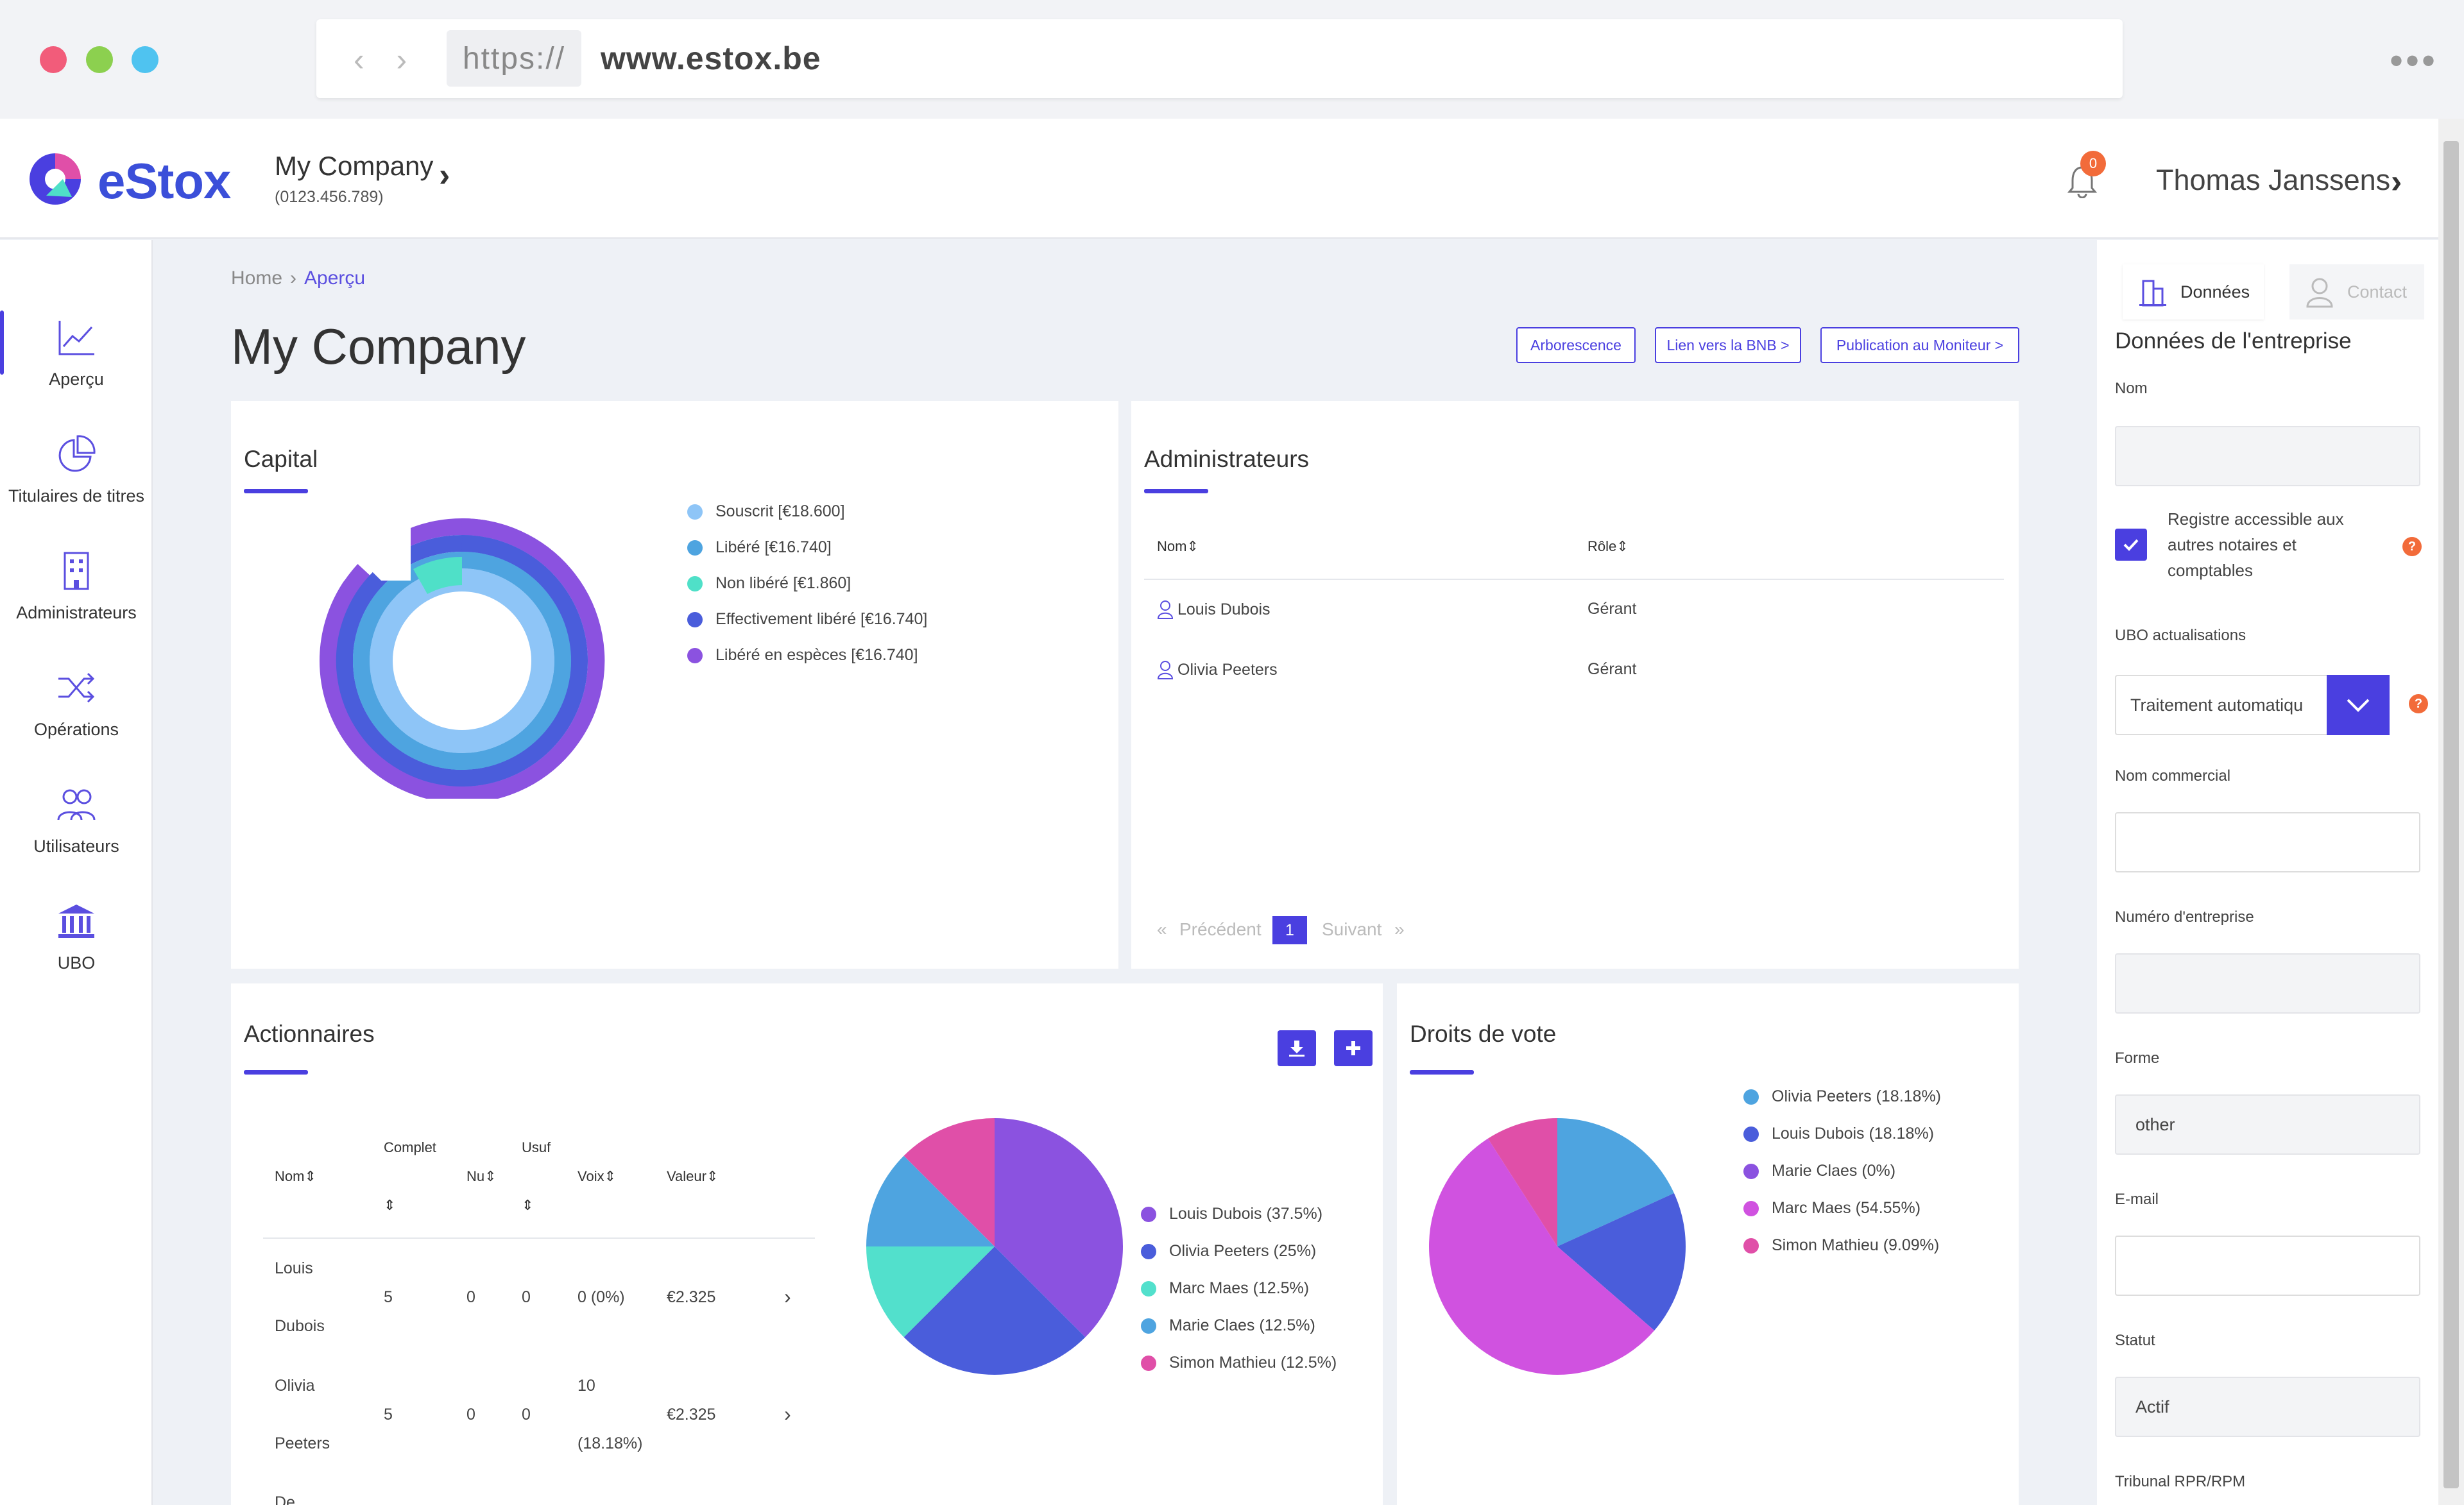 The image size is (2464, 1505). I want to click on sidebar-item-utilisateurs: Utilisateurs, so click(76, 832).